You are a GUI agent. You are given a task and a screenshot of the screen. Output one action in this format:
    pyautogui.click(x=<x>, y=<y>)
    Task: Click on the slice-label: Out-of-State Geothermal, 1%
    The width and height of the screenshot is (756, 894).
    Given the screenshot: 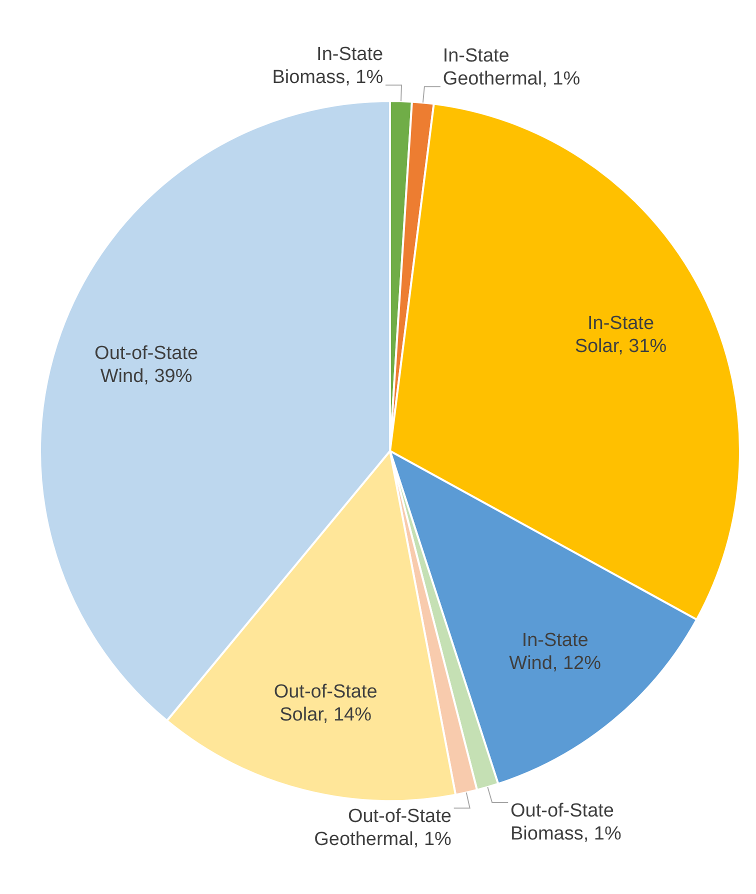 What is the action you would take?
    pyautogui.click(x=383, y=828)
    